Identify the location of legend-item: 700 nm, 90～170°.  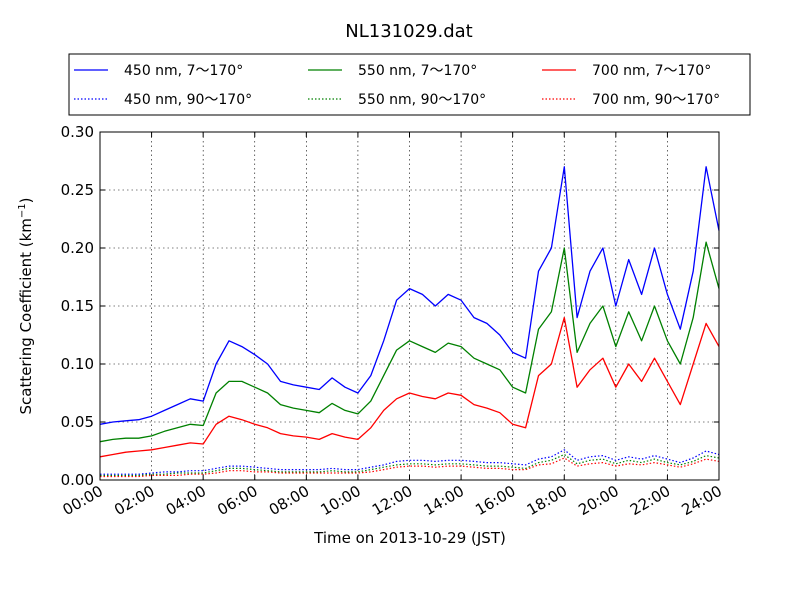
(631, 100).